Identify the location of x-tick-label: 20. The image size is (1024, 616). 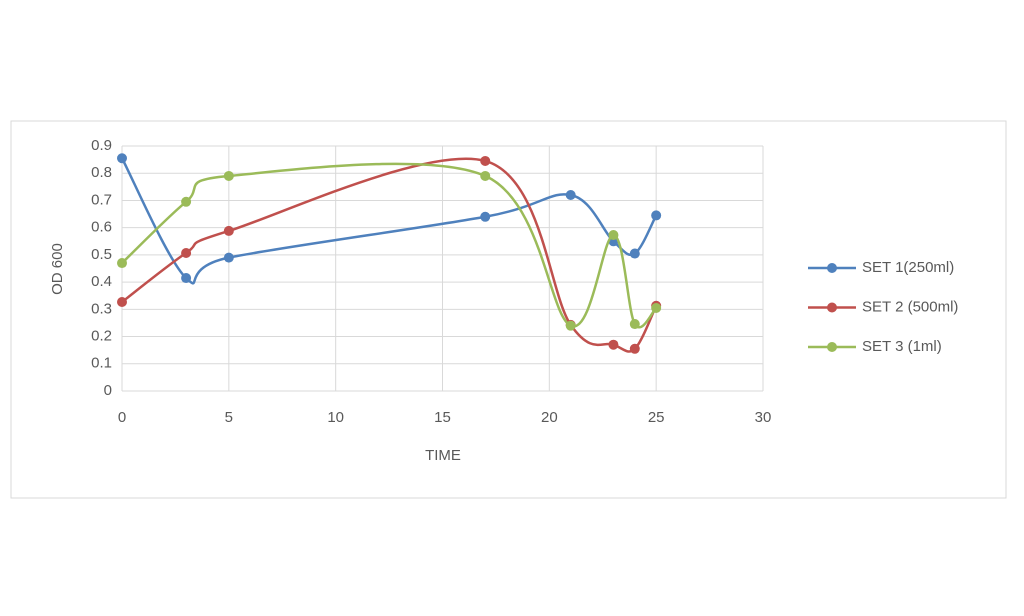
(549, 417).